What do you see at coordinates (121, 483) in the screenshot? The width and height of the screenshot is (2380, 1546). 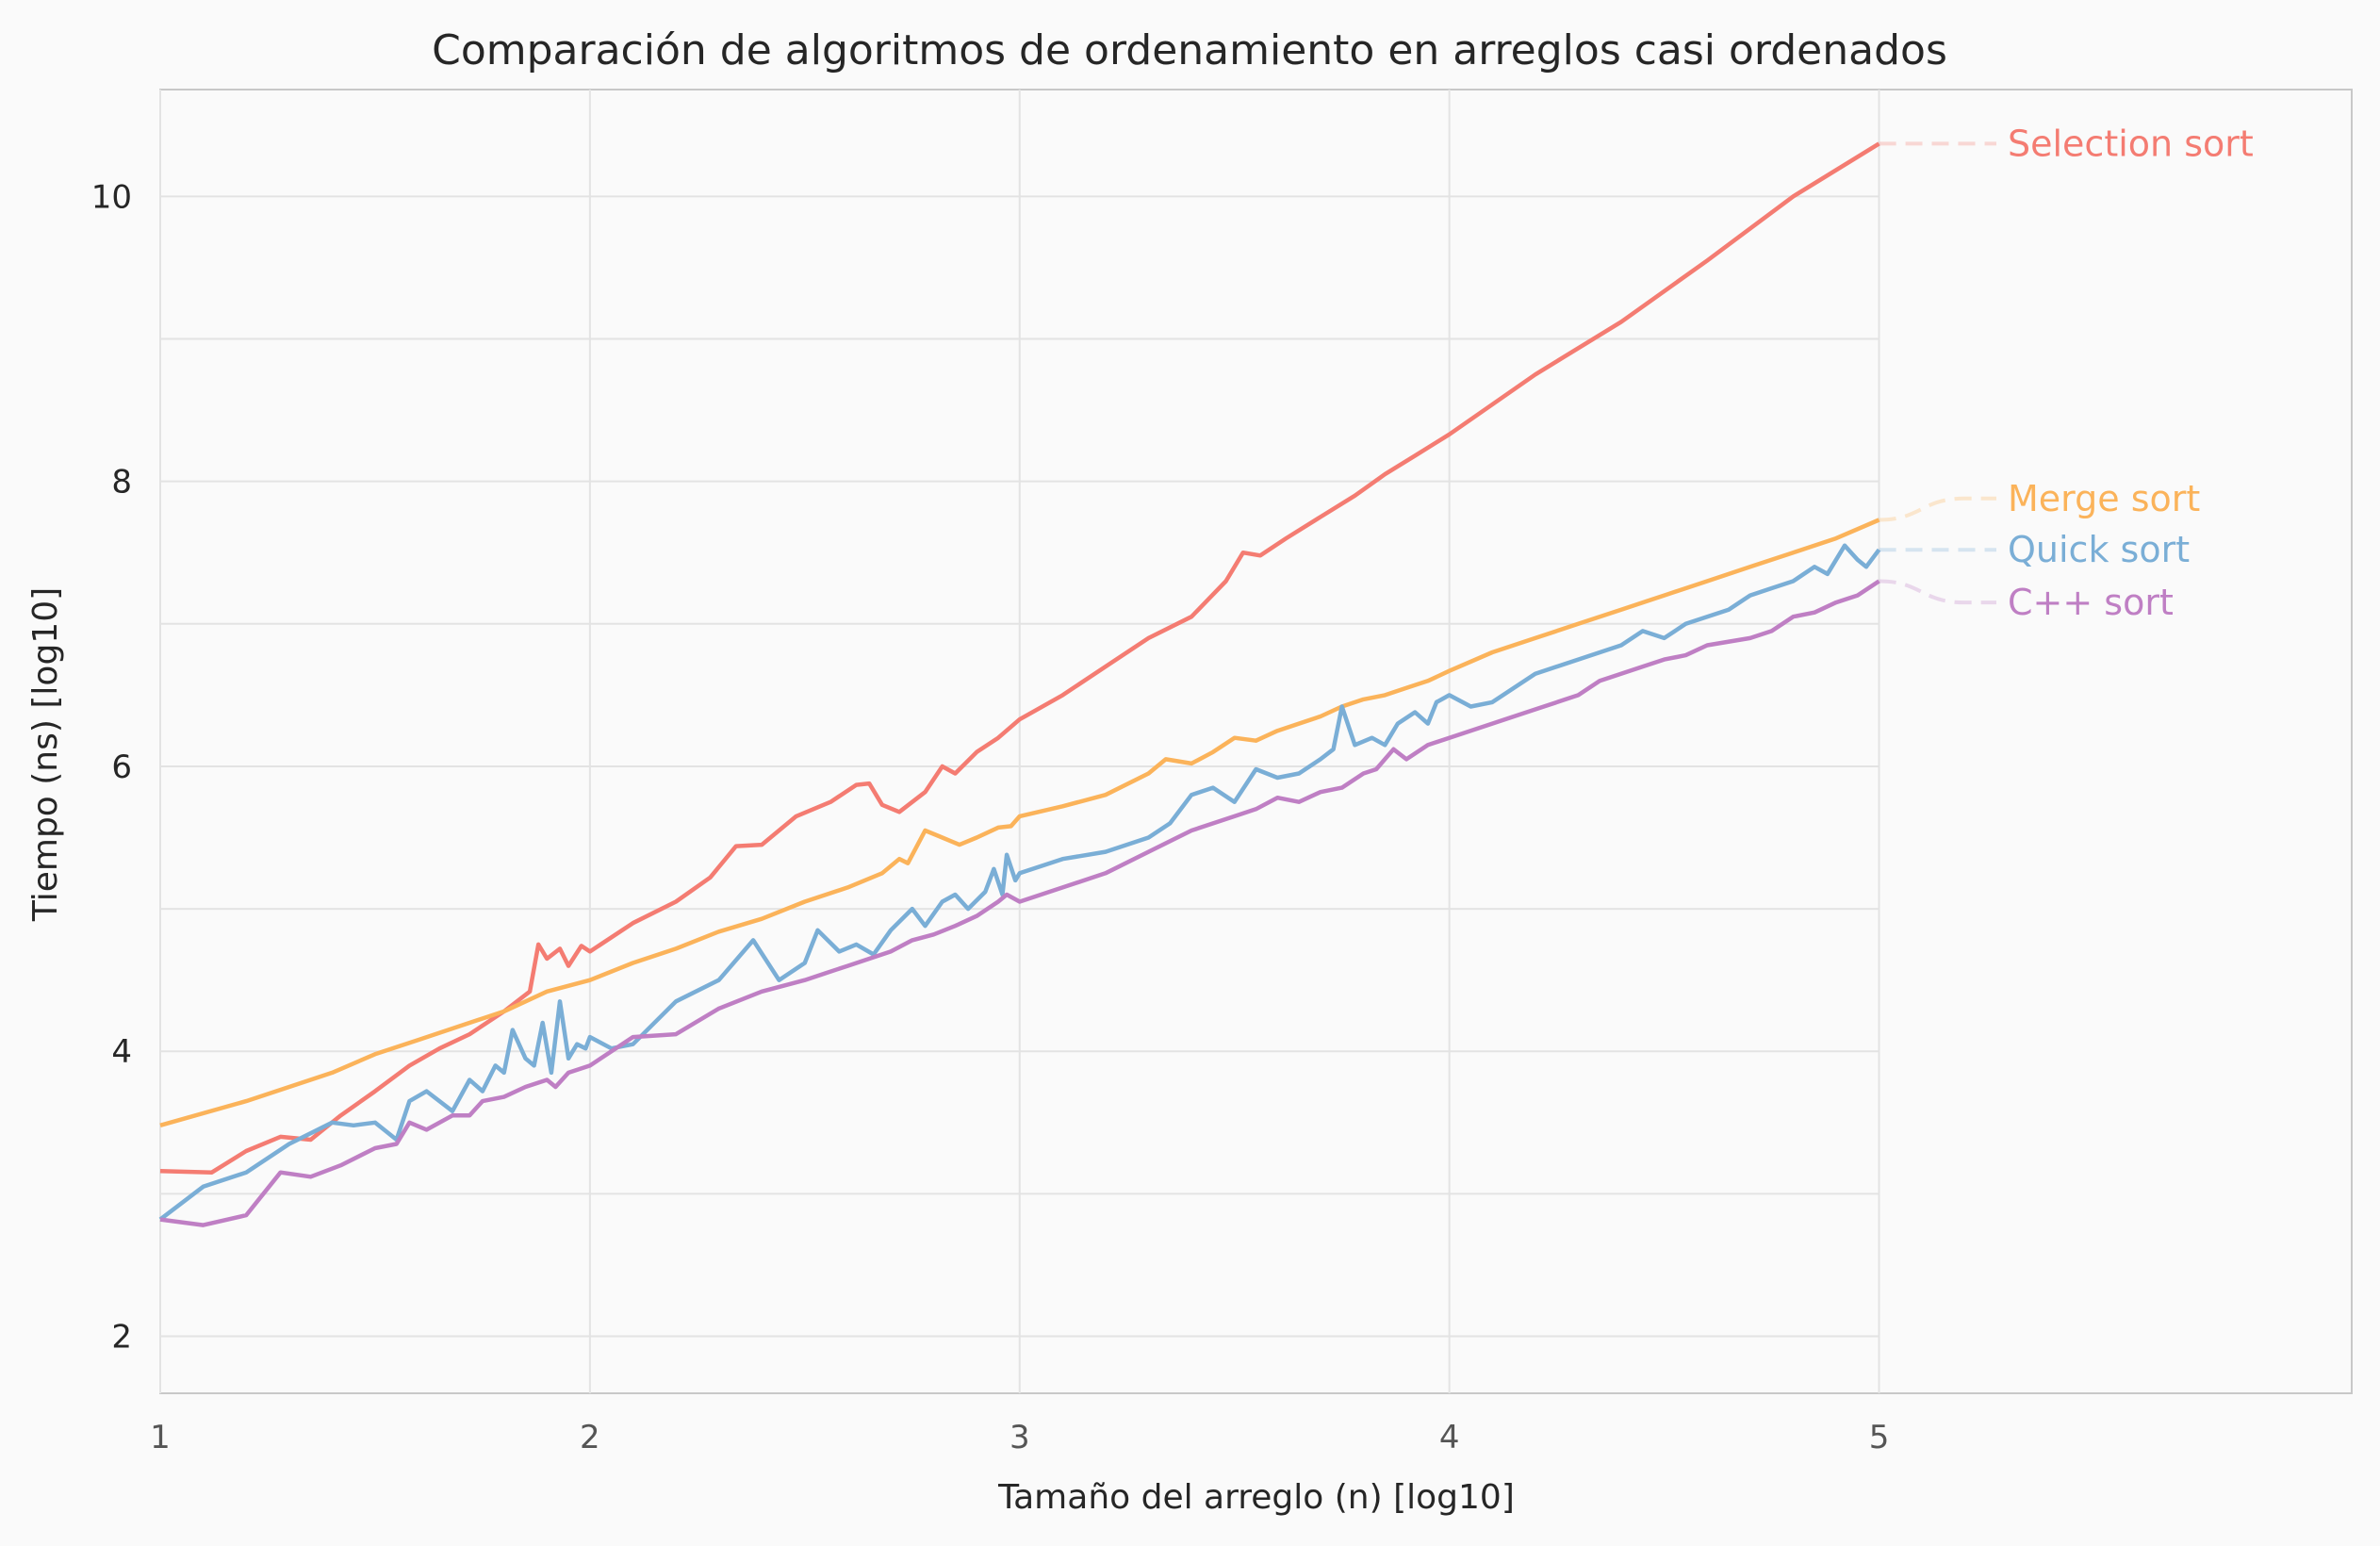 I see `y-tick-label: 8` at bounding box center [121, 483].